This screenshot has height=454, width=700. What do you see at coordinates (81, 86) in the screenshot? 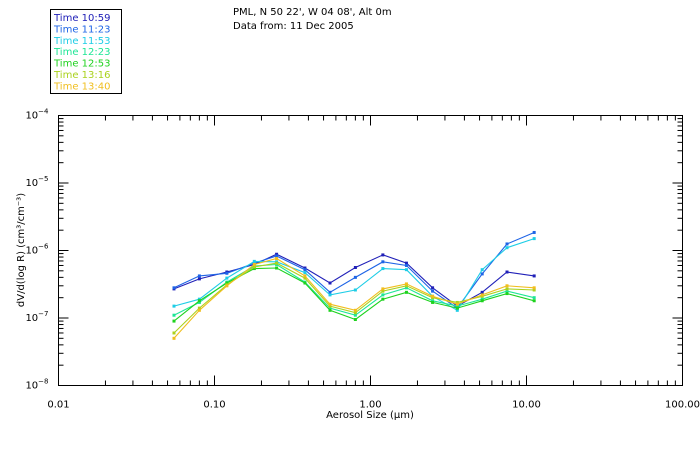
I see `legend-entry: Time 13:40` at bounding box center [81, 86].